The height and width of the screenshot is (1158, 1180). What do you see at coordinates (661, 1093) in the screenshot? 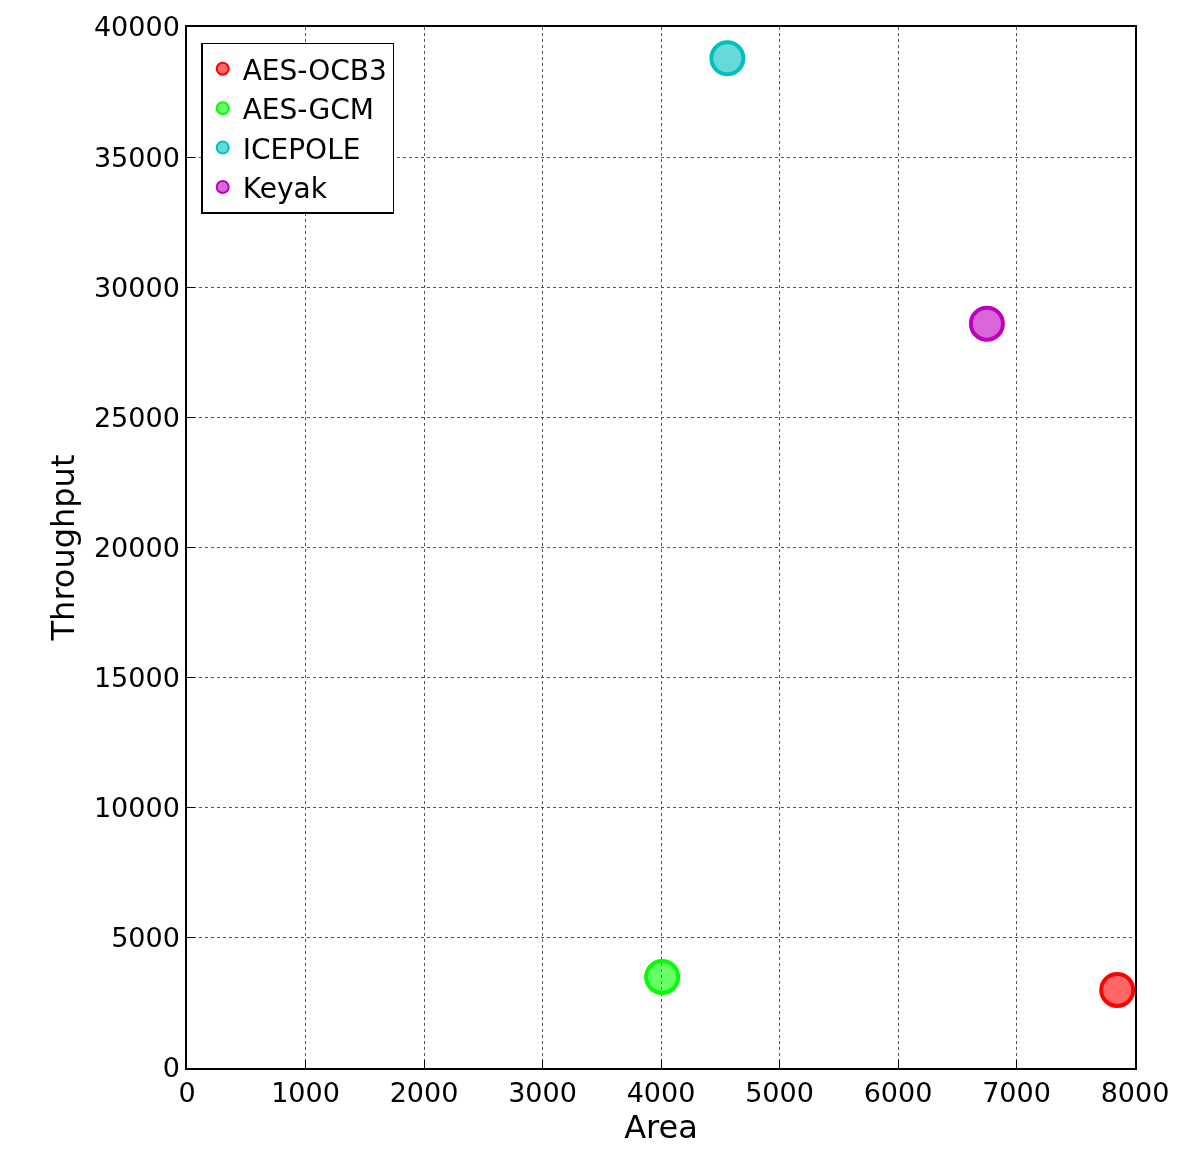
I see `x-tick-label: 4000` at bounding box center [661, 1093].